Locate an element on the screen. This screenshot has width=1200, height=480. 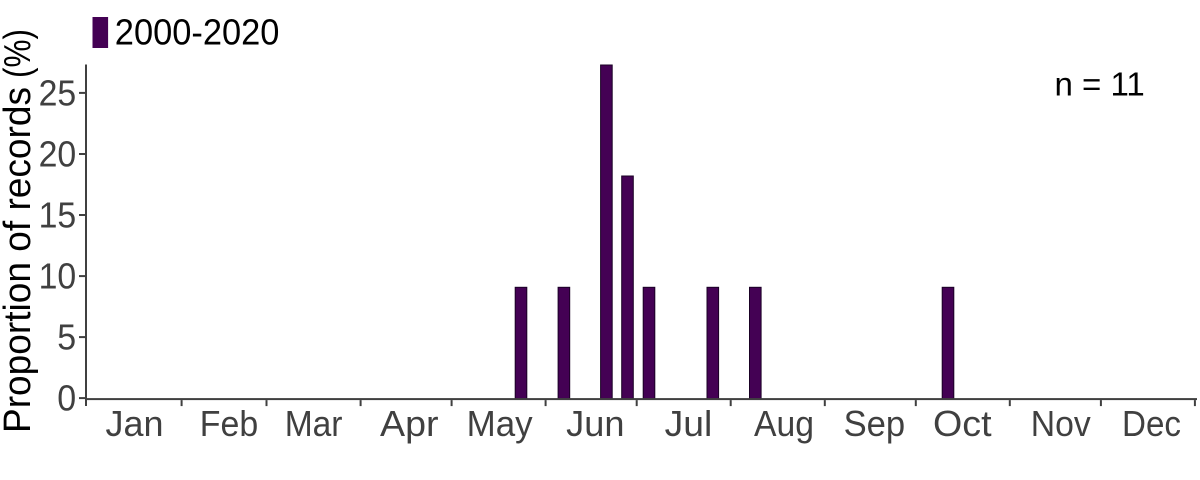
svg-text: May is located at coordinates (500, 423).